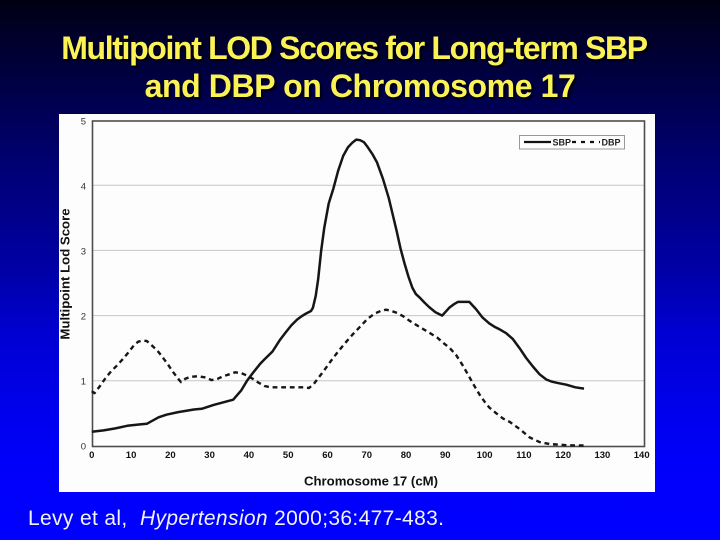 The width and height of the screenshot is (720, 540). Describe the element at coordinates (66, 273) in the screenshot. I see `svg-text: Multipoint Lod Score` at that location.